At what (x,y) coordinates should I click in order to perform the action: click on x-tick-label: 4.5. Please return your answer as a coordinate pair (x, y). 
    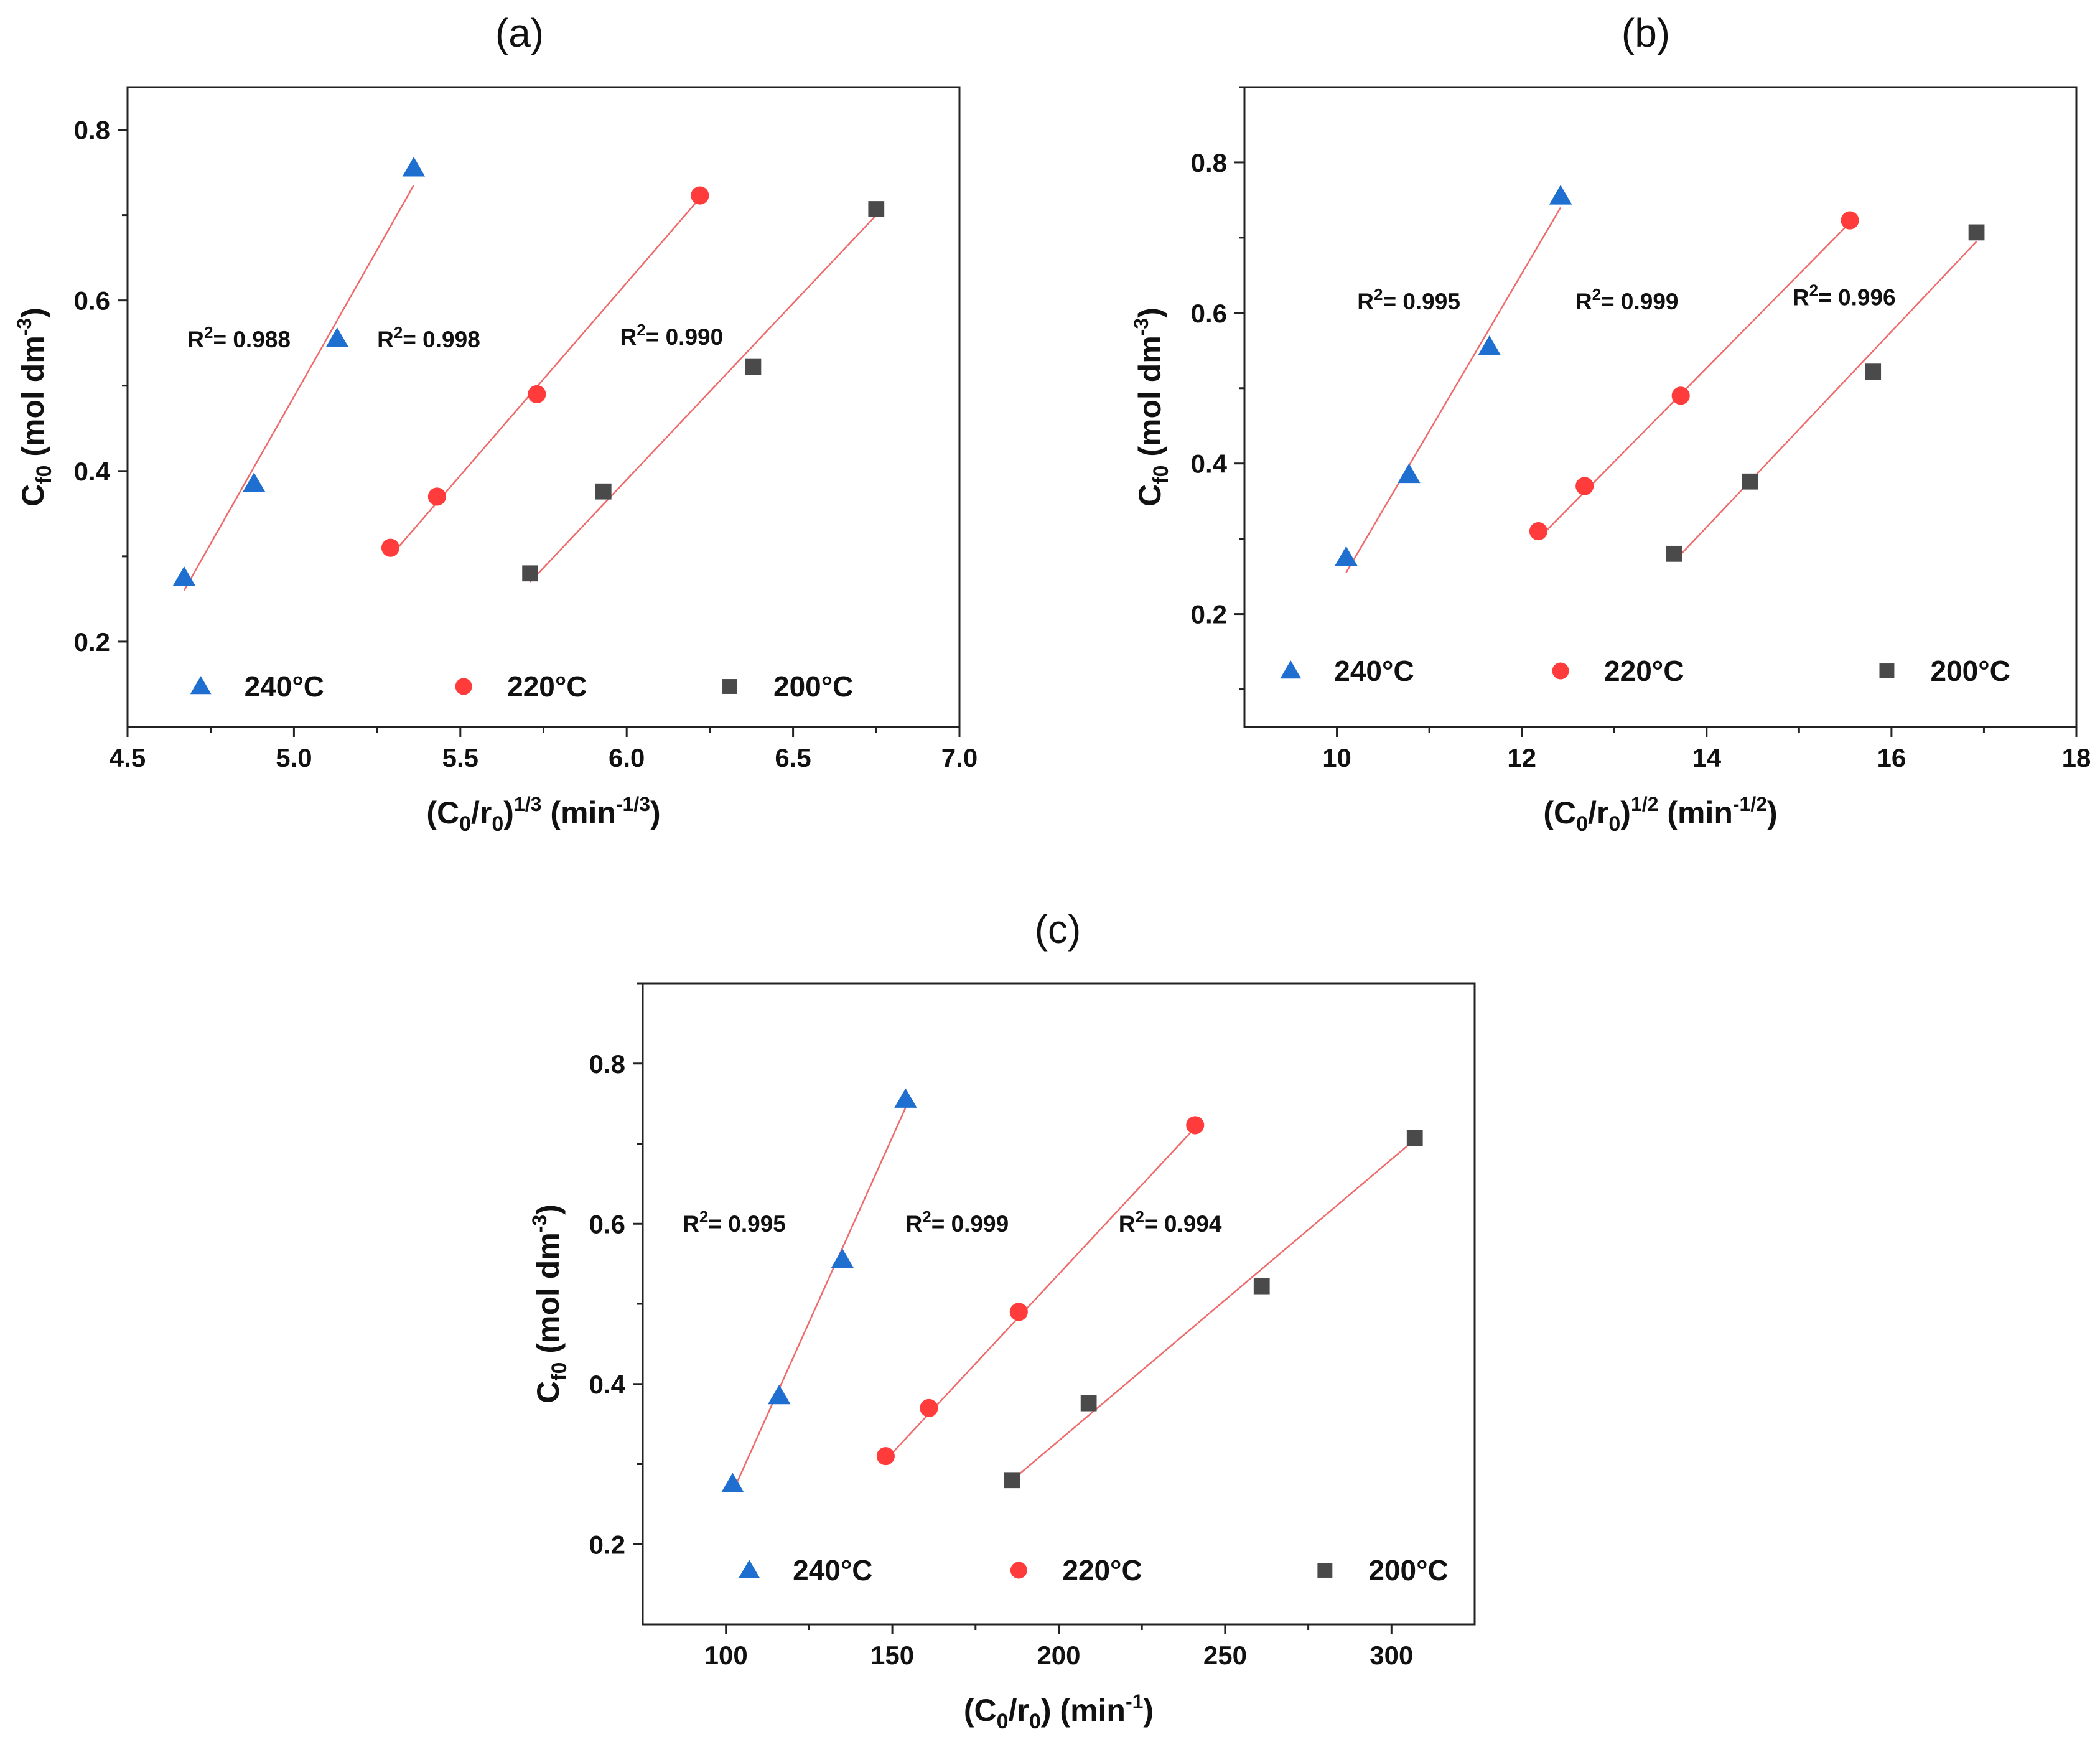
    Looking at the image, I should click on (128, 757).